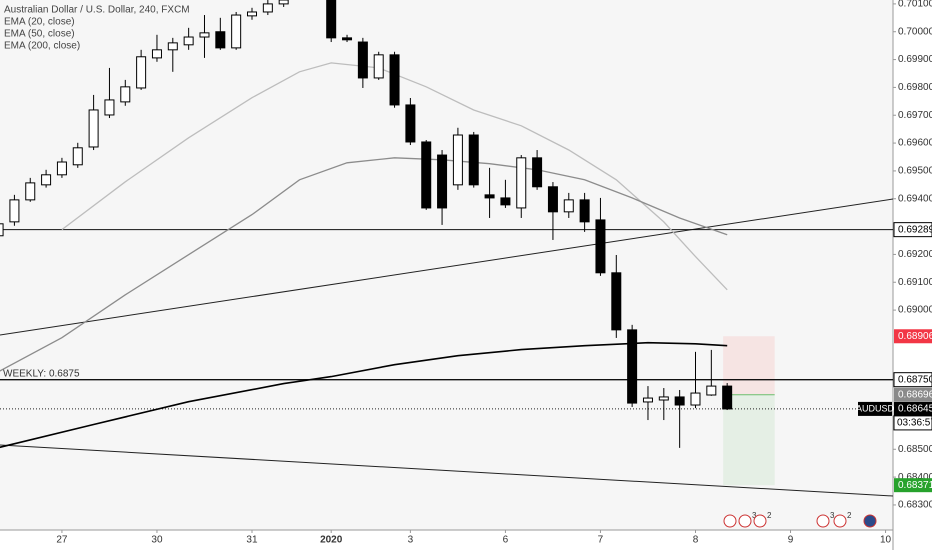 The image size is (932, 555). I want to click on event-count: 2, so click(849, 515).